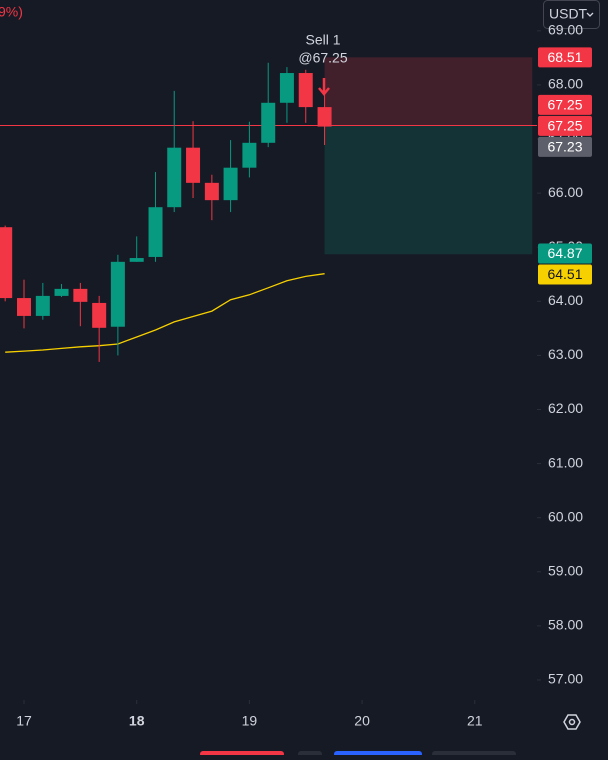 The width and height of the screenshot is (608, 760). I want to click on x-tick-label: 21, so click(475, 721).